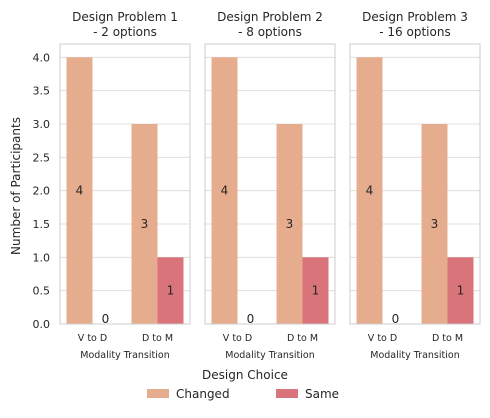  I want to click on panel-title: Design Problem 1, so click(125, 17).